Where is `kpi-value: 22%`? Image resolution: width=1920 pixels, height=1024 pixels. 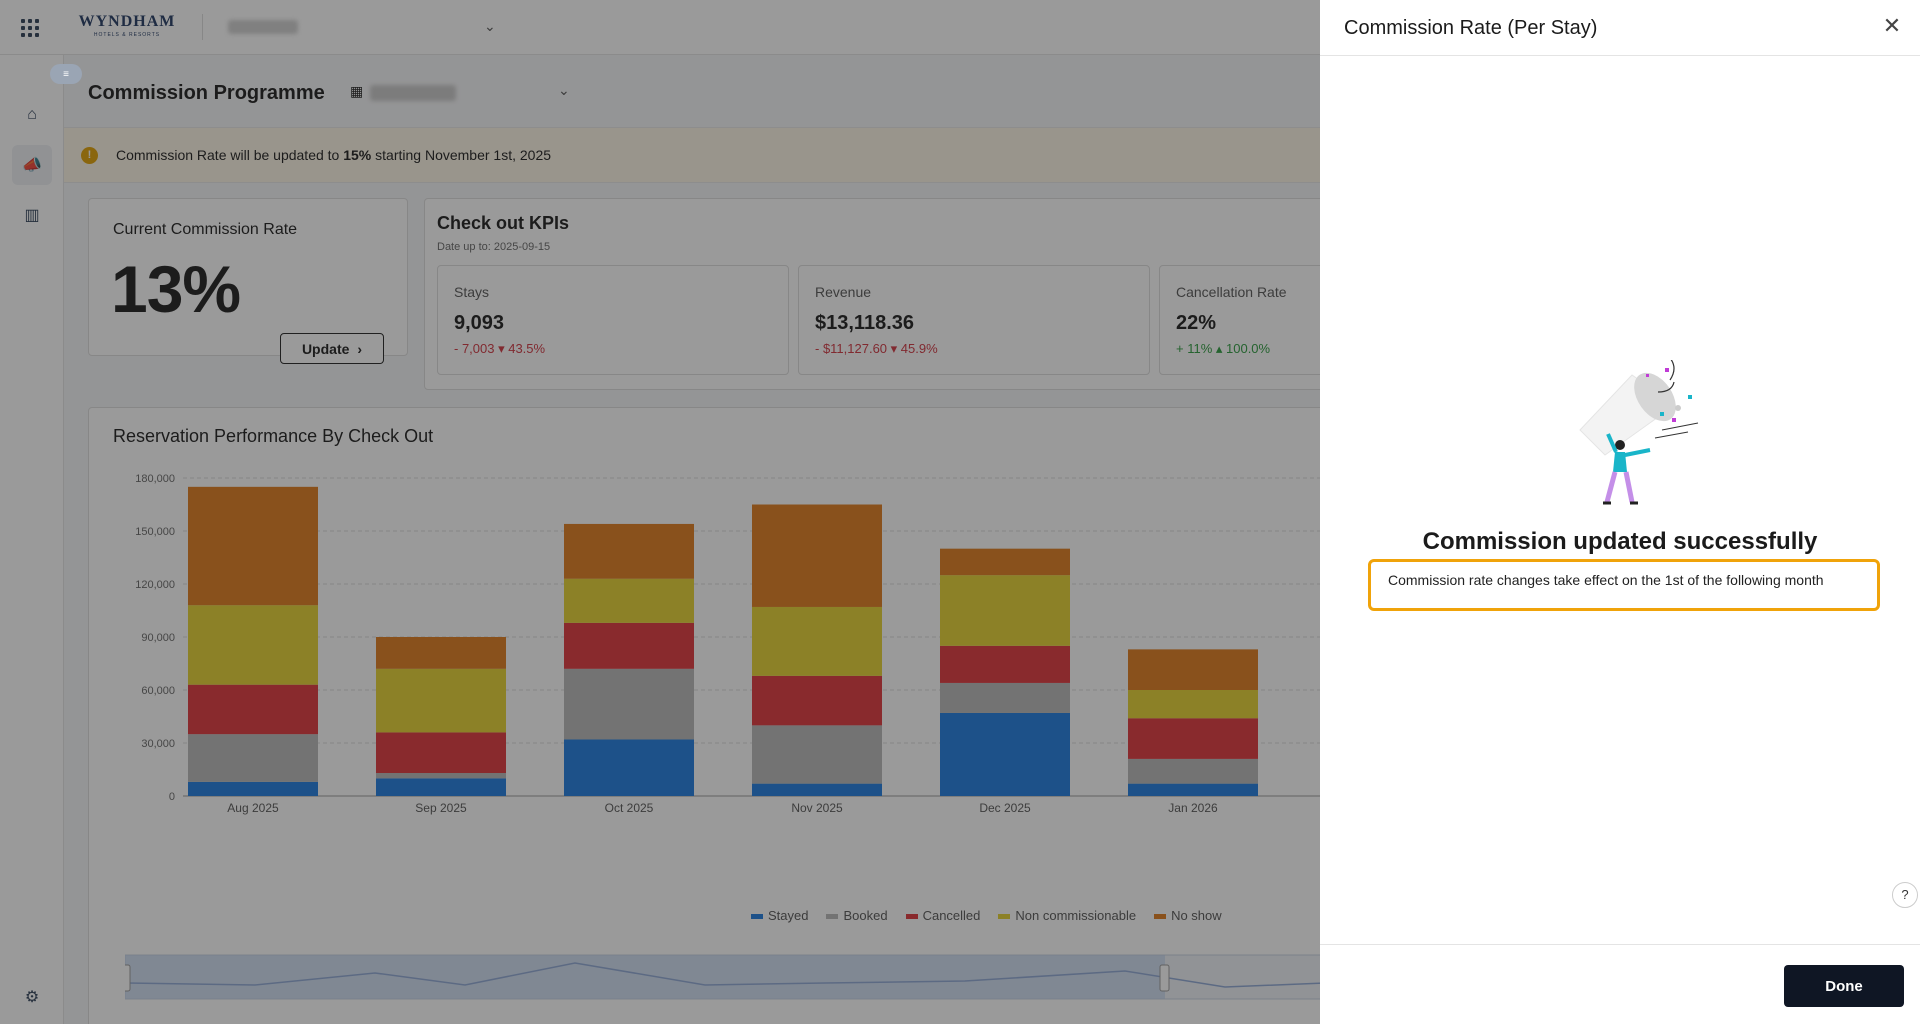 kpi-value: 22% is located at coordinates (1196, 323).